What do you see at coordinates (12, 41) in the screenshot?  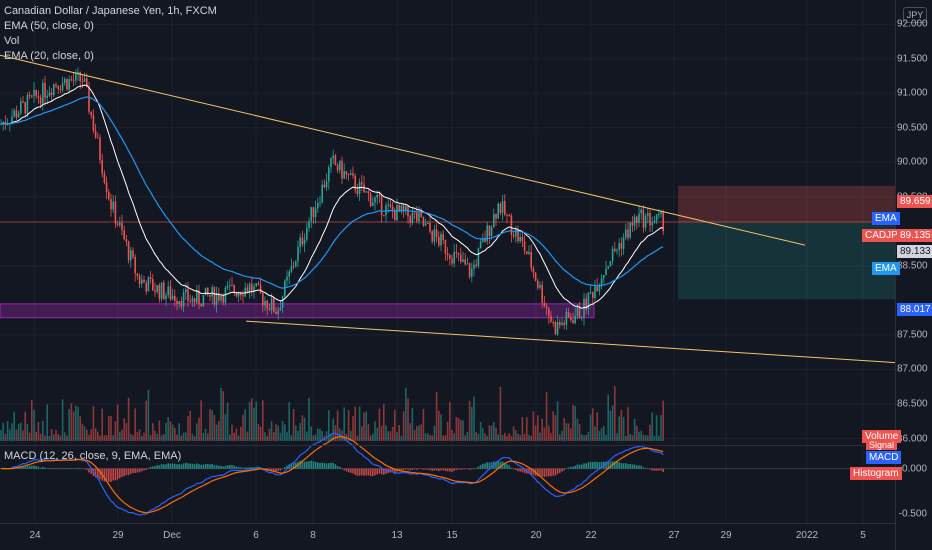 I see `volume-legend: Vol` at bounding box center [12, 41].